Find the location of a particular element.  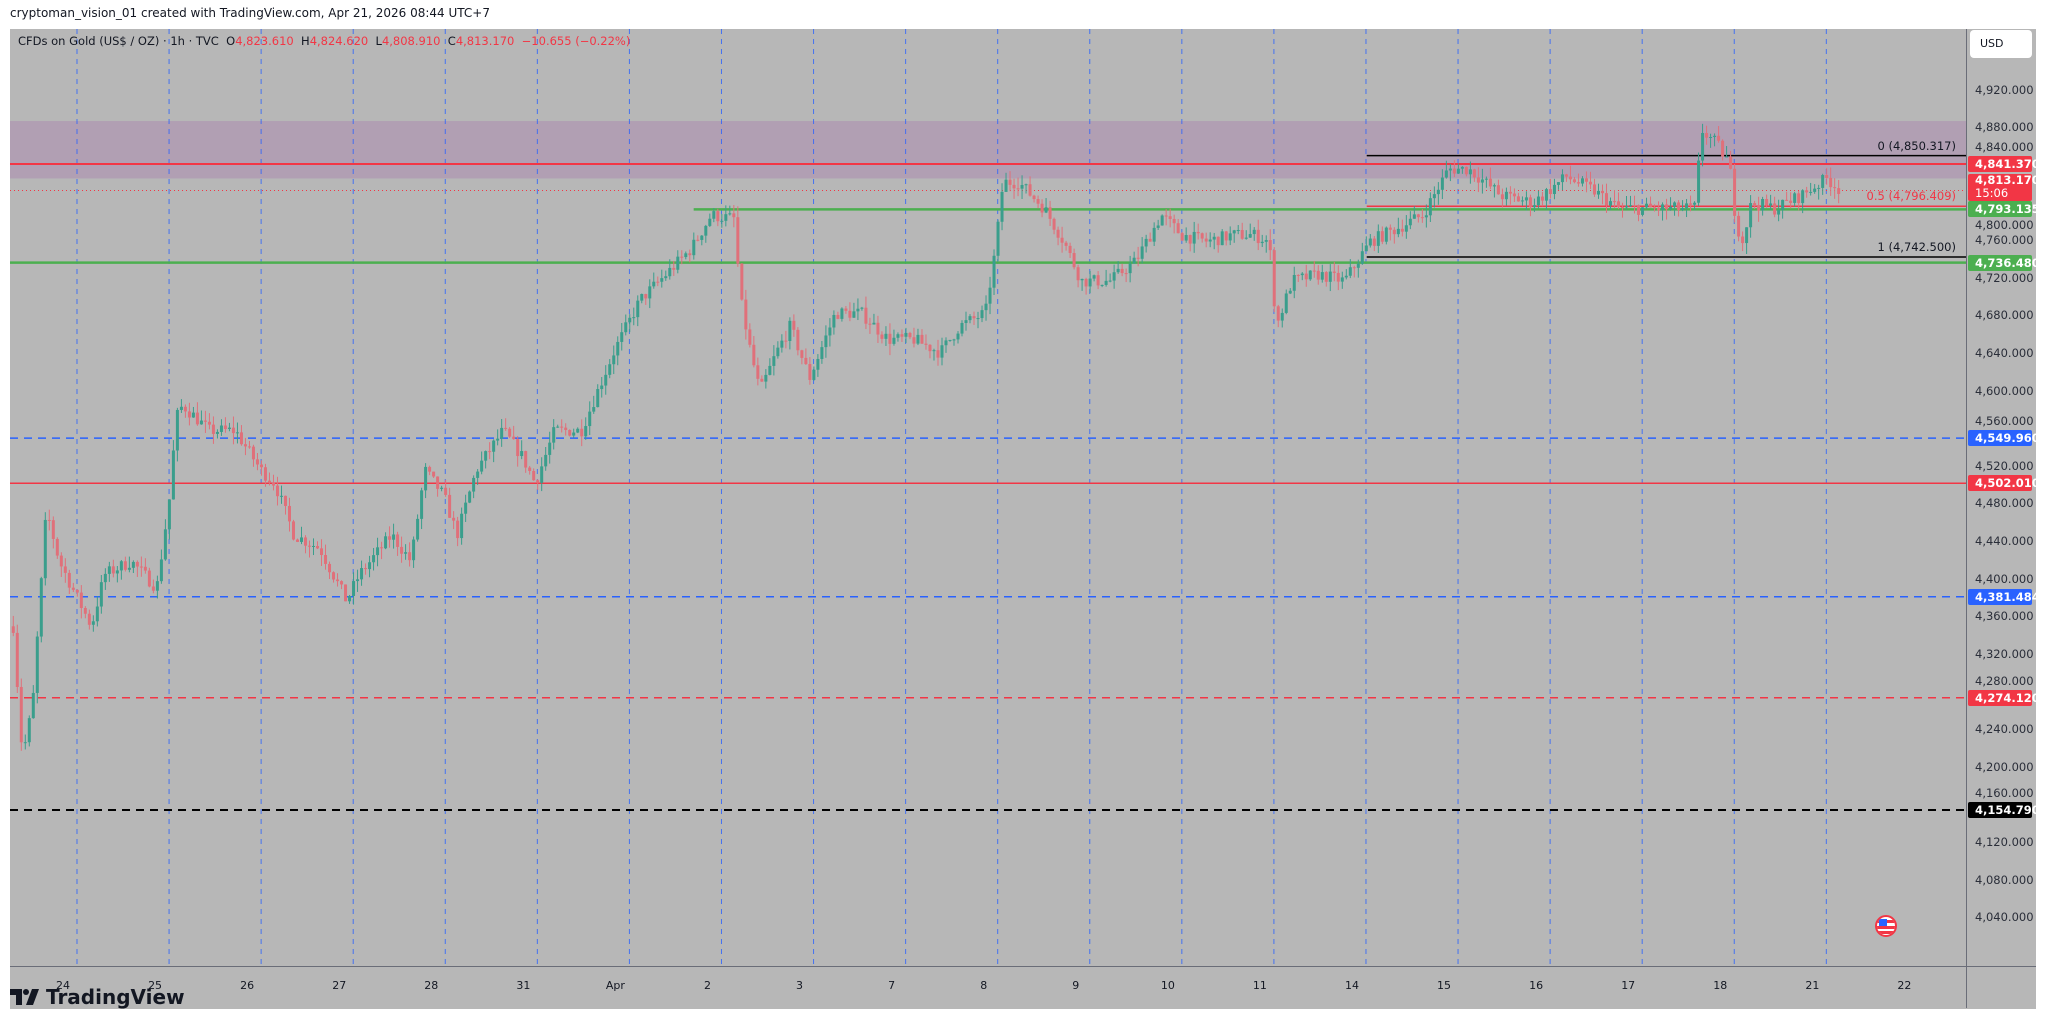

symbol-name: CFDs on Gold (US$ / OZ) · 1h · TVC is located at coordinates (118, 41).